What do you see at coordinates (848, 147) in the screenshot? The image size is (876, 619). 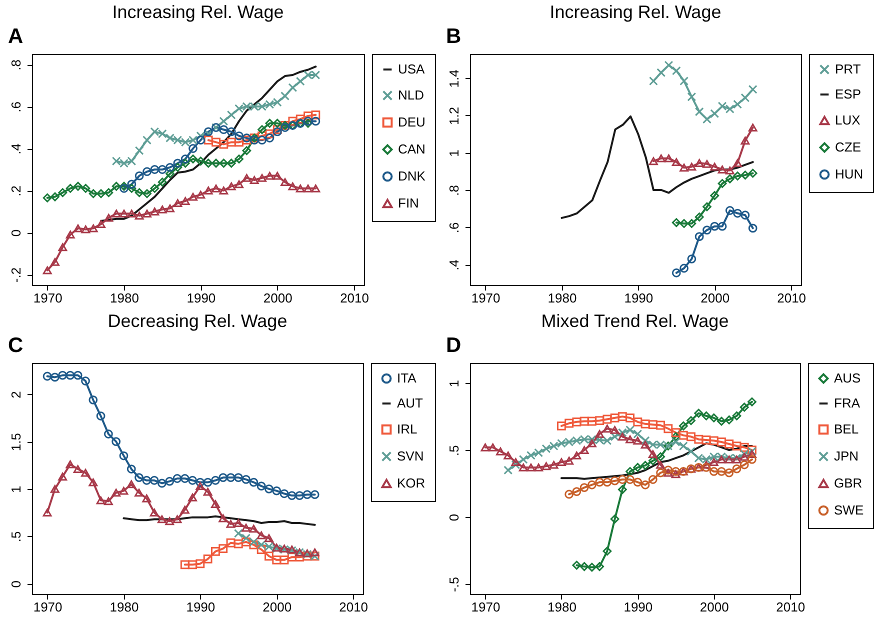 I see `legend-label: CZE` at bounding box center [848, 147].